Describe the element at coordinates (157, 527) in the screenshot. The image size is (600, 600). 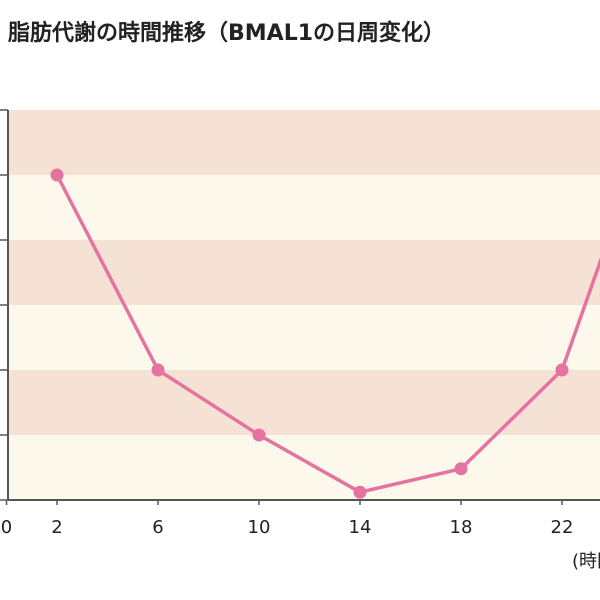
I see `x-tick-label: 6` at that location.